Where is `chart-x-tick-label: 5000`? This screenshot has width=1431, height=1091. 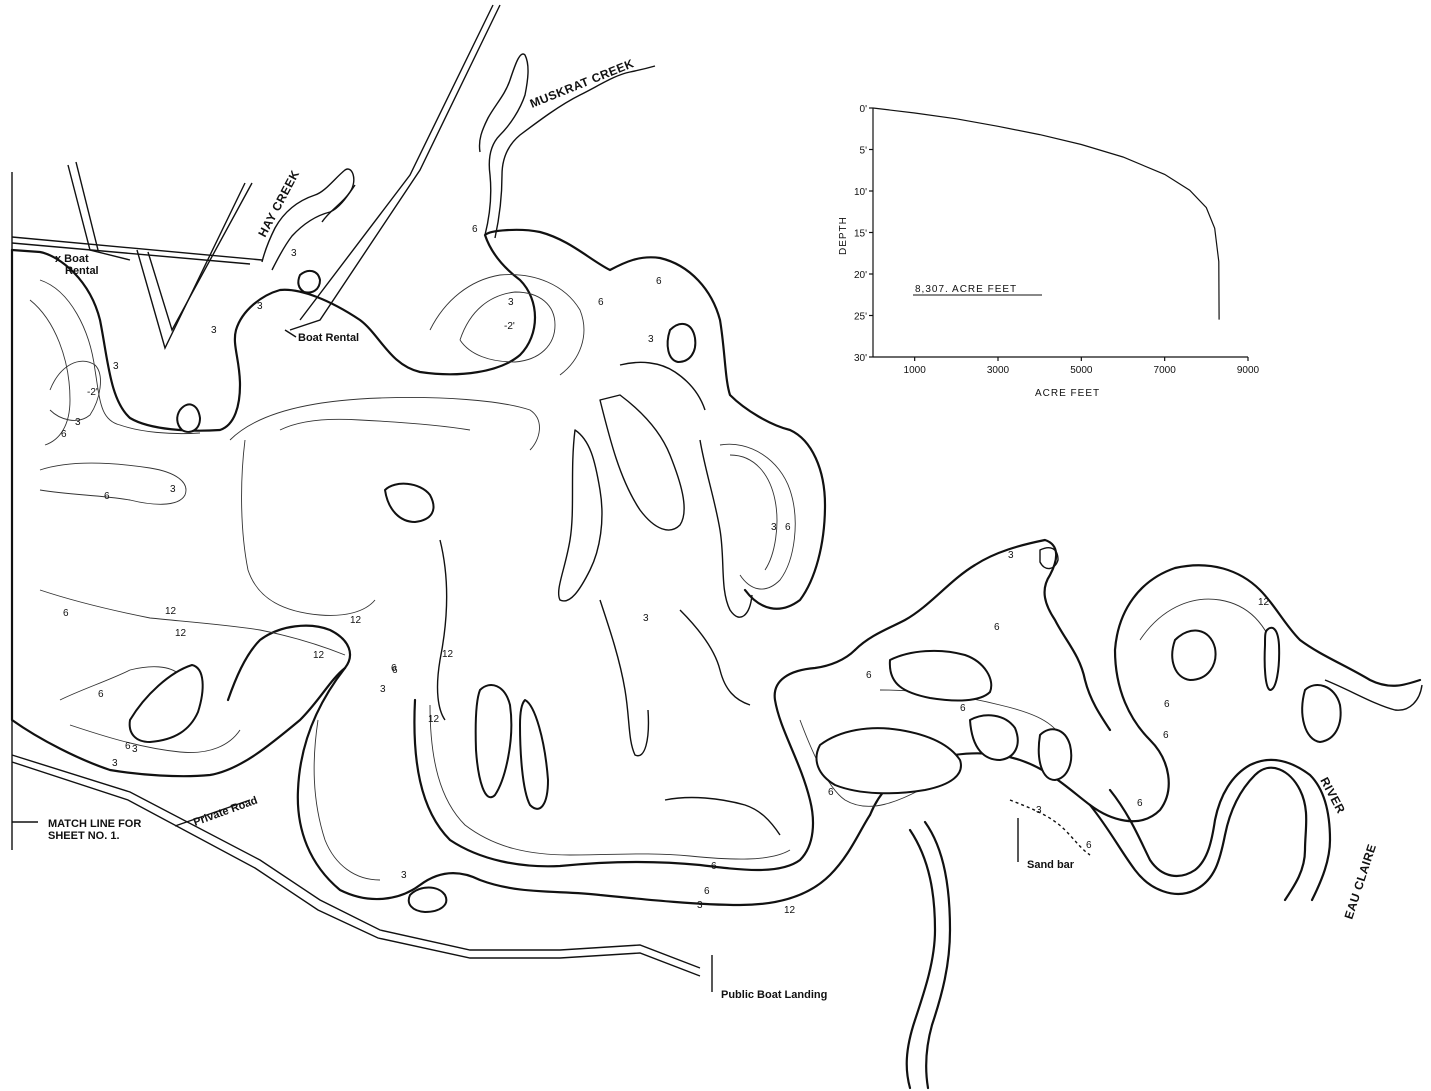
chart-x-tick-label: 5000 is located at coordinates (1081, 370).